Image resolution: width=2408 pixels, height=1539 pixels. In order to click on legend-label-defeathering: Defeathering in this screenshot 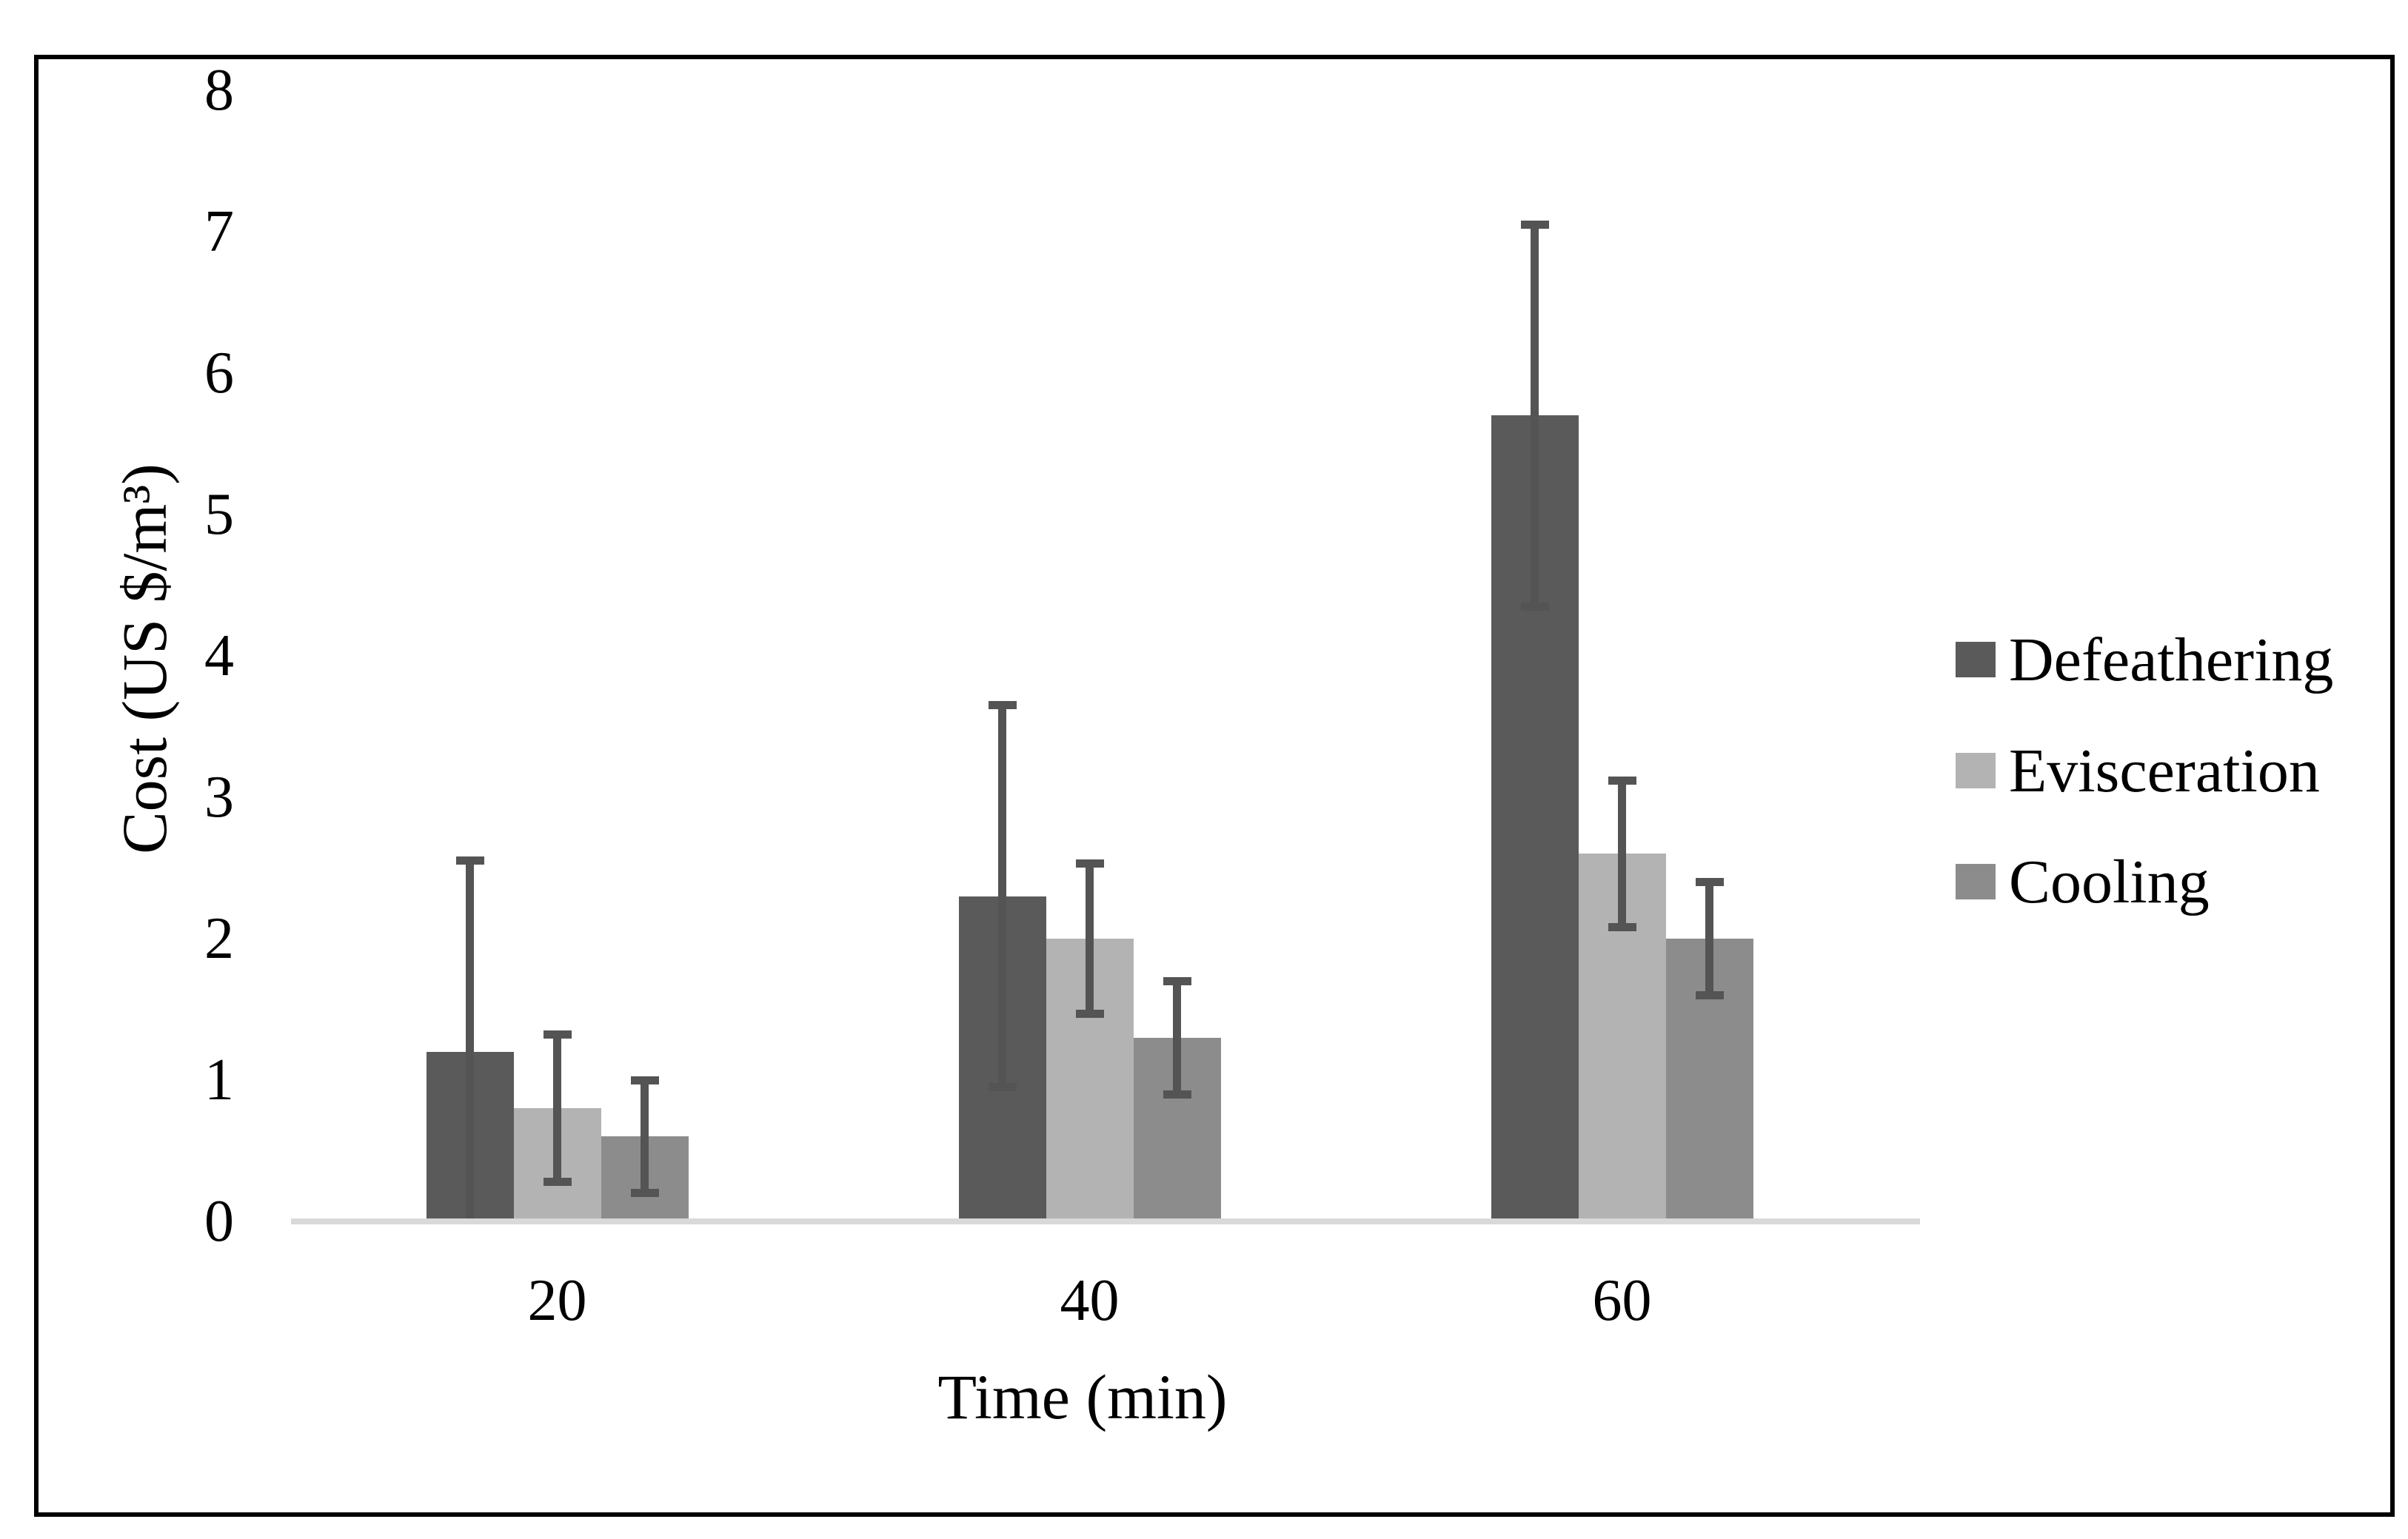, I will do `click(2171, 659)`.